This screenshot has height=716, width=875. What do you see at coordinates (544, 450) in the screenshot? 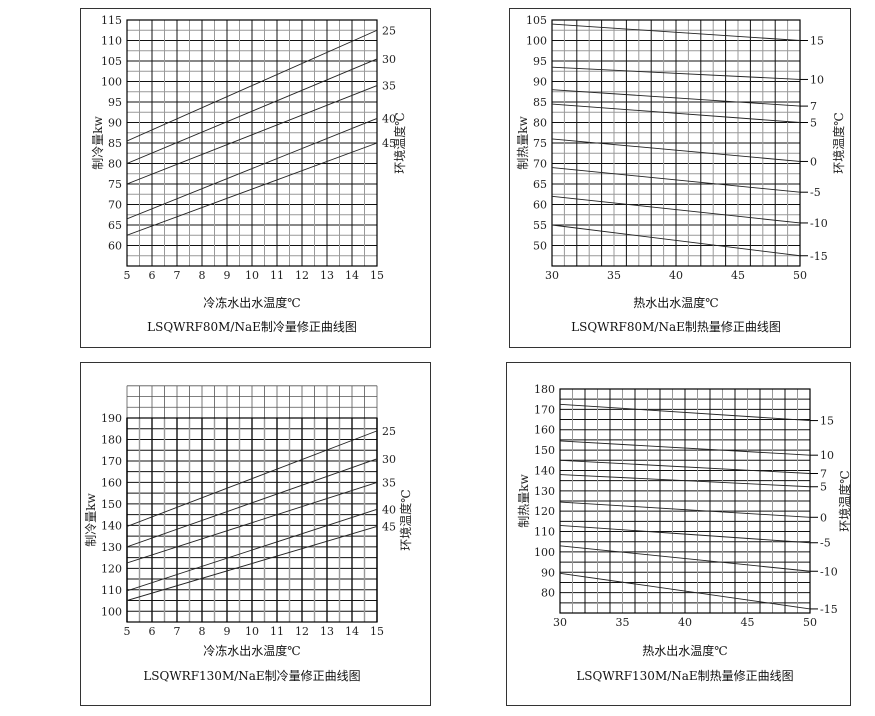
I see `y-tick-label: 150` at bounding box center [544, 450].